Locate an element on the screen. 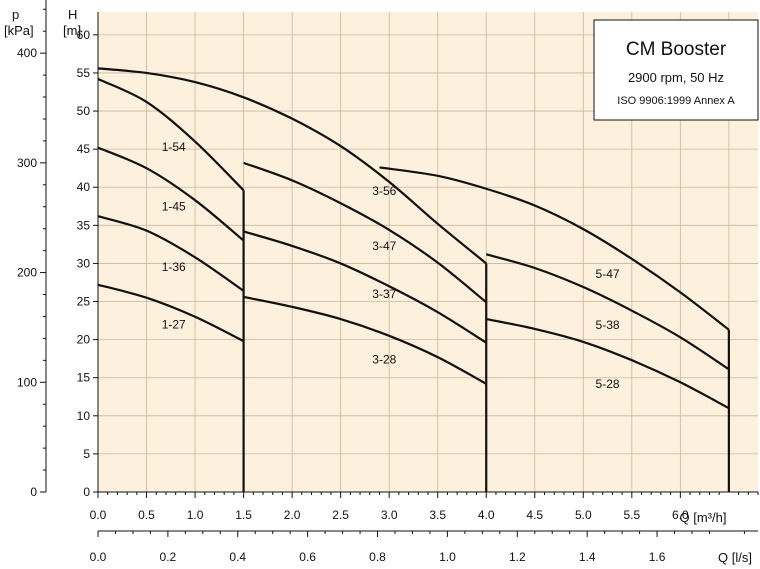 Image resolution: width=760 pixels, height=569 pixels. p-axis-unit: [kPa] is located at coordinates (19, 30).